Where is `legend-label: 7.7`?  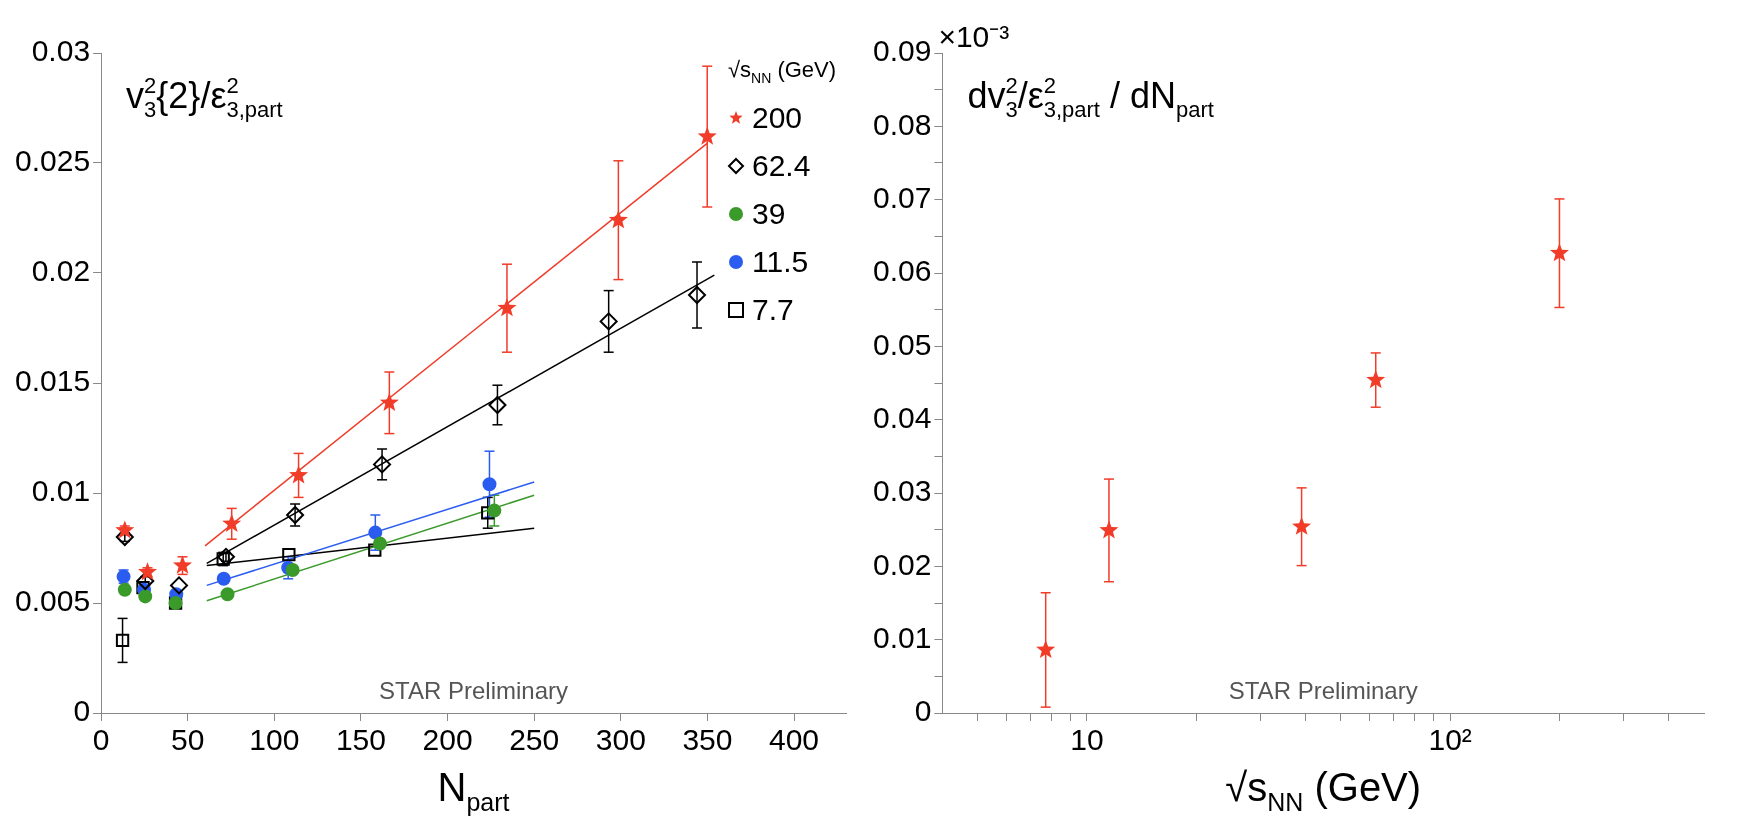 legend-label: 7.7 is located at coordinates (773, 309).